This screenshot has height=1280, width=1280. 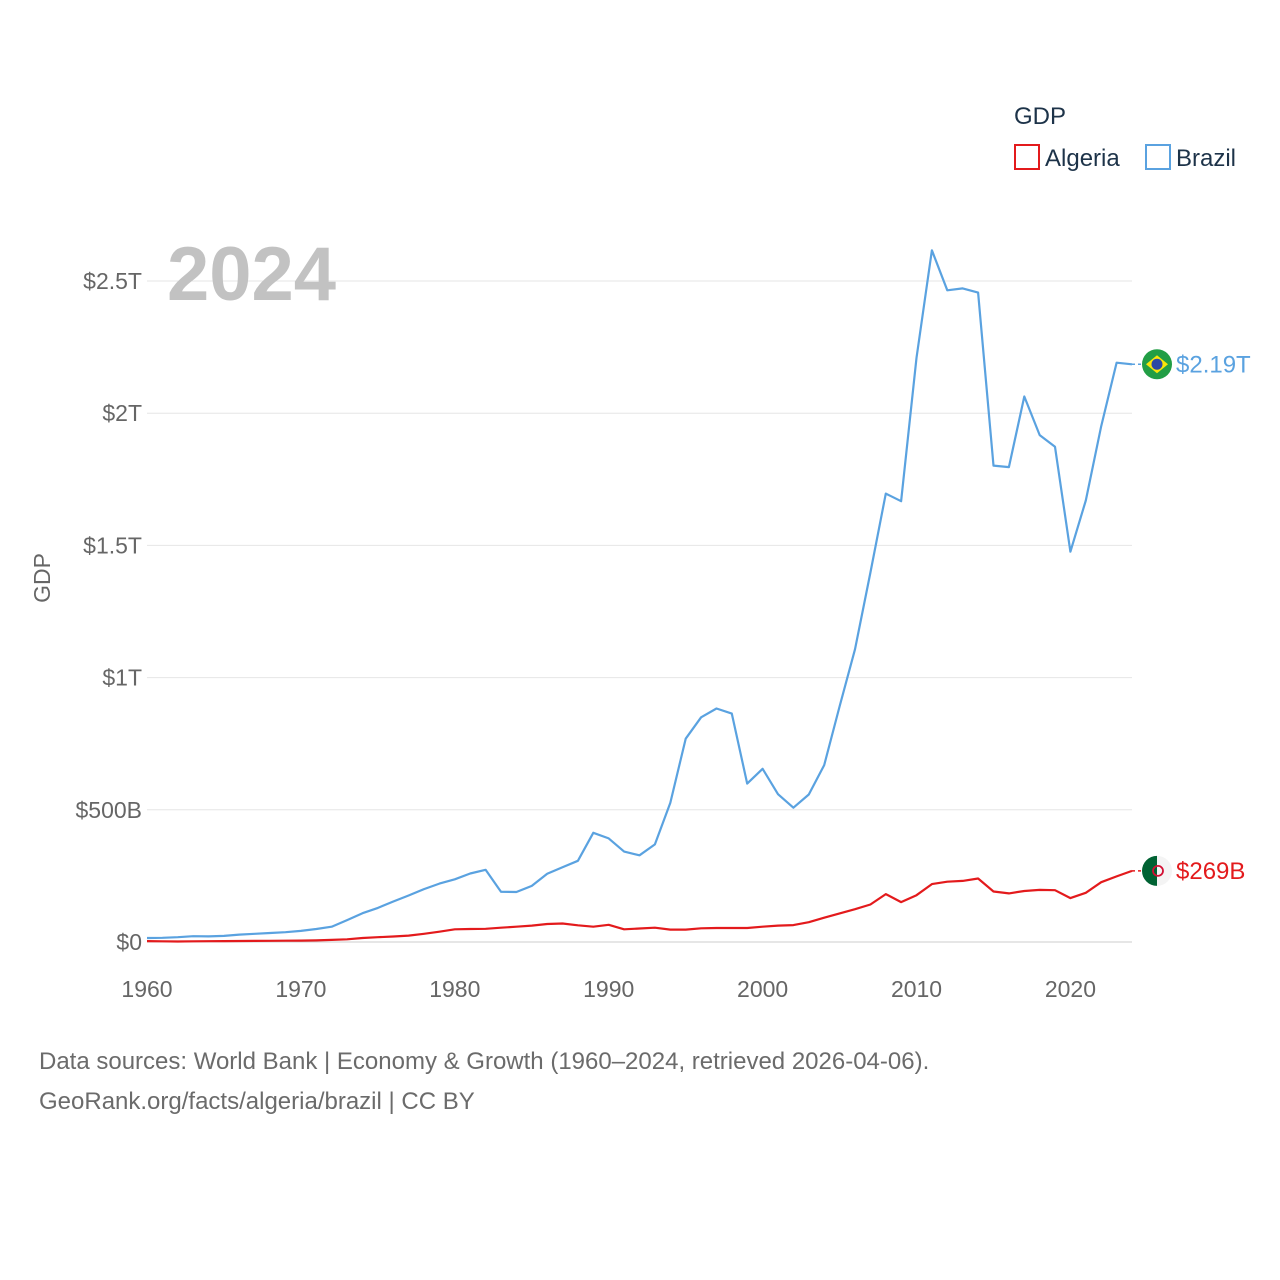 What do you see at coordinates (108, 611) in the screenshot?
I see `y-axis: $0 $500B $1T $1.5T $2T $2.5T` at bounding box center [108, 611].